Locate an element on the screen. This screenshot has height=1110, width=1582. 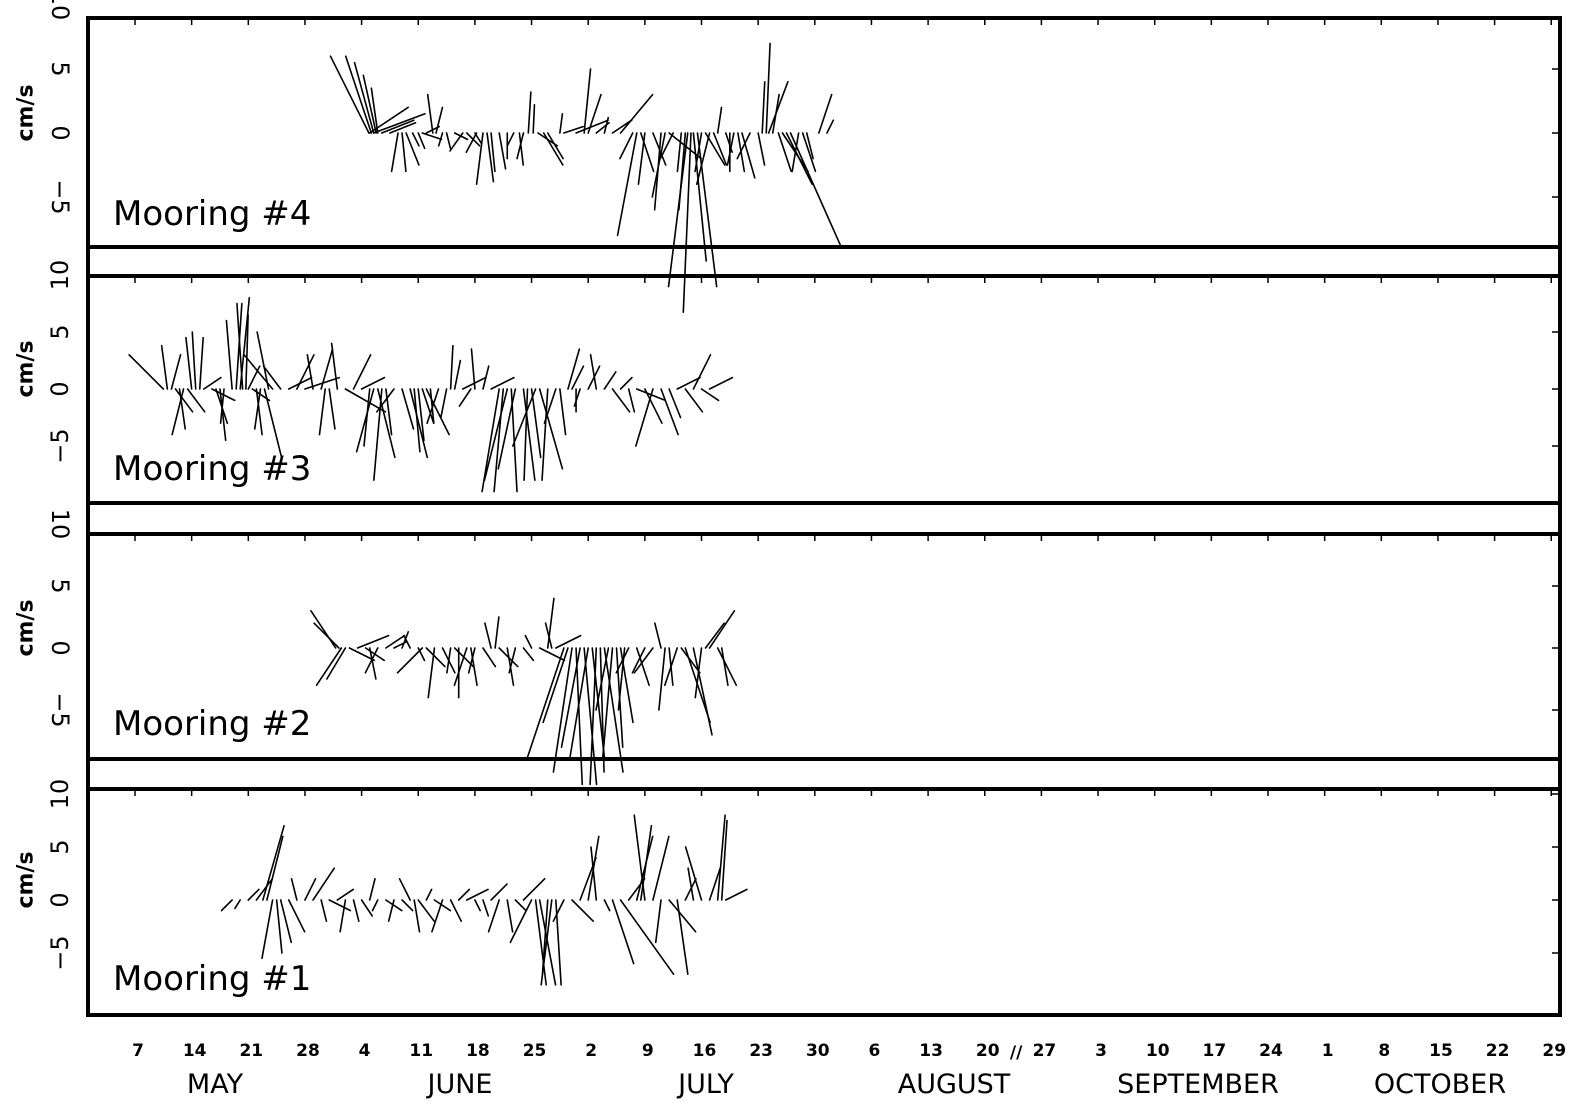
x-tick-label: 25 is located at coordinates (535, 1051).